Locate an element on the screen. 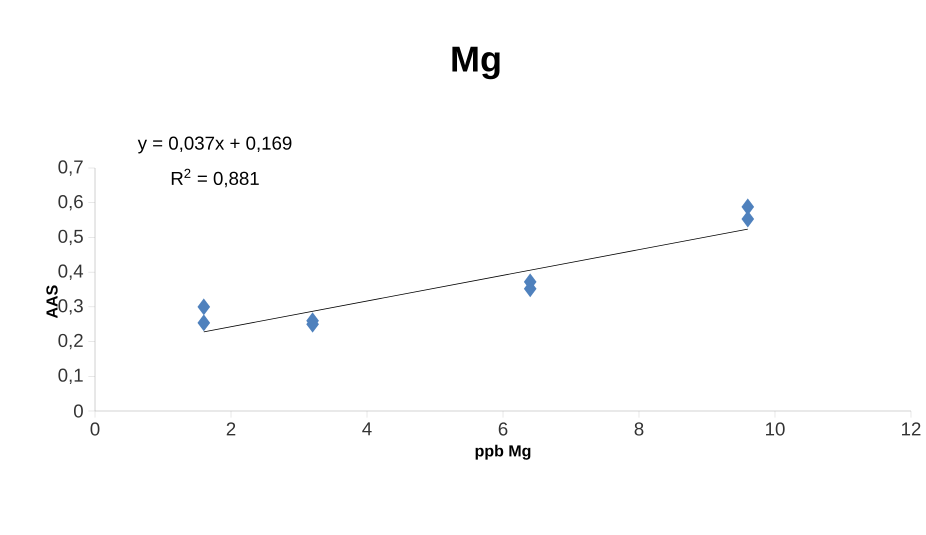  y-tick-label: 0,2 is located at coordinates (70, 342).